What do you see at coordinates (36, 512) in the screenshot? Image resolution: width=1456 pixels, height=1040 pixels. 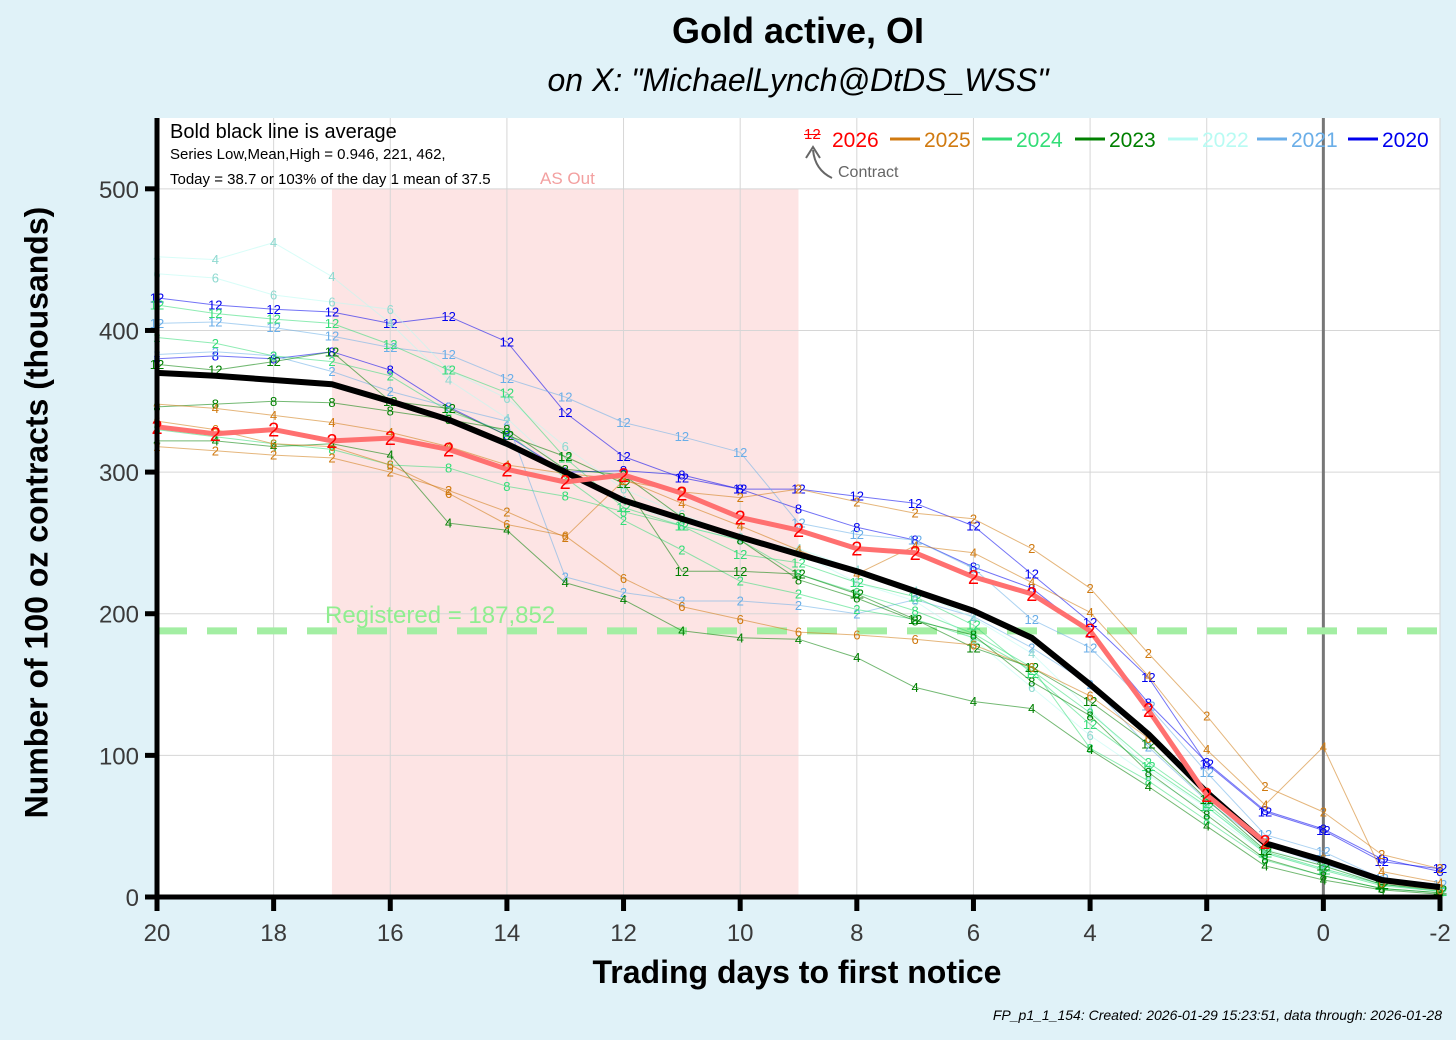 I see `y-axis-title: Number of 100 oz contracts (thousands)` at bounding box center [36, 512].